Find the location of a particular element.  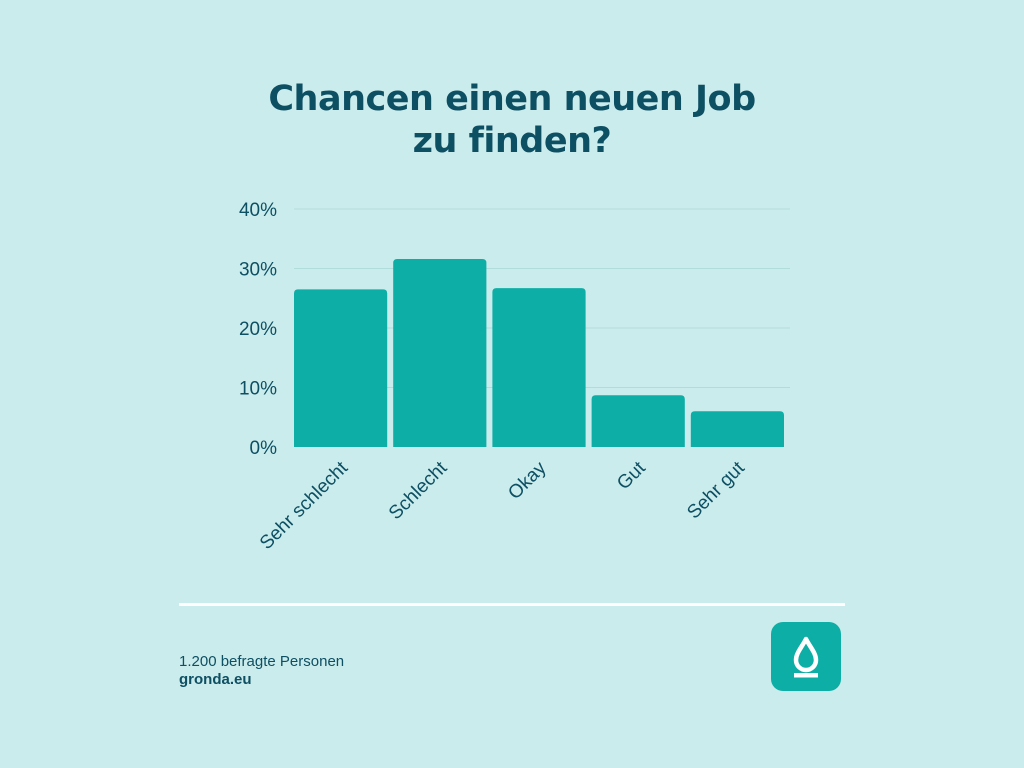

gronda-logo is located at coordinates (806, 656).